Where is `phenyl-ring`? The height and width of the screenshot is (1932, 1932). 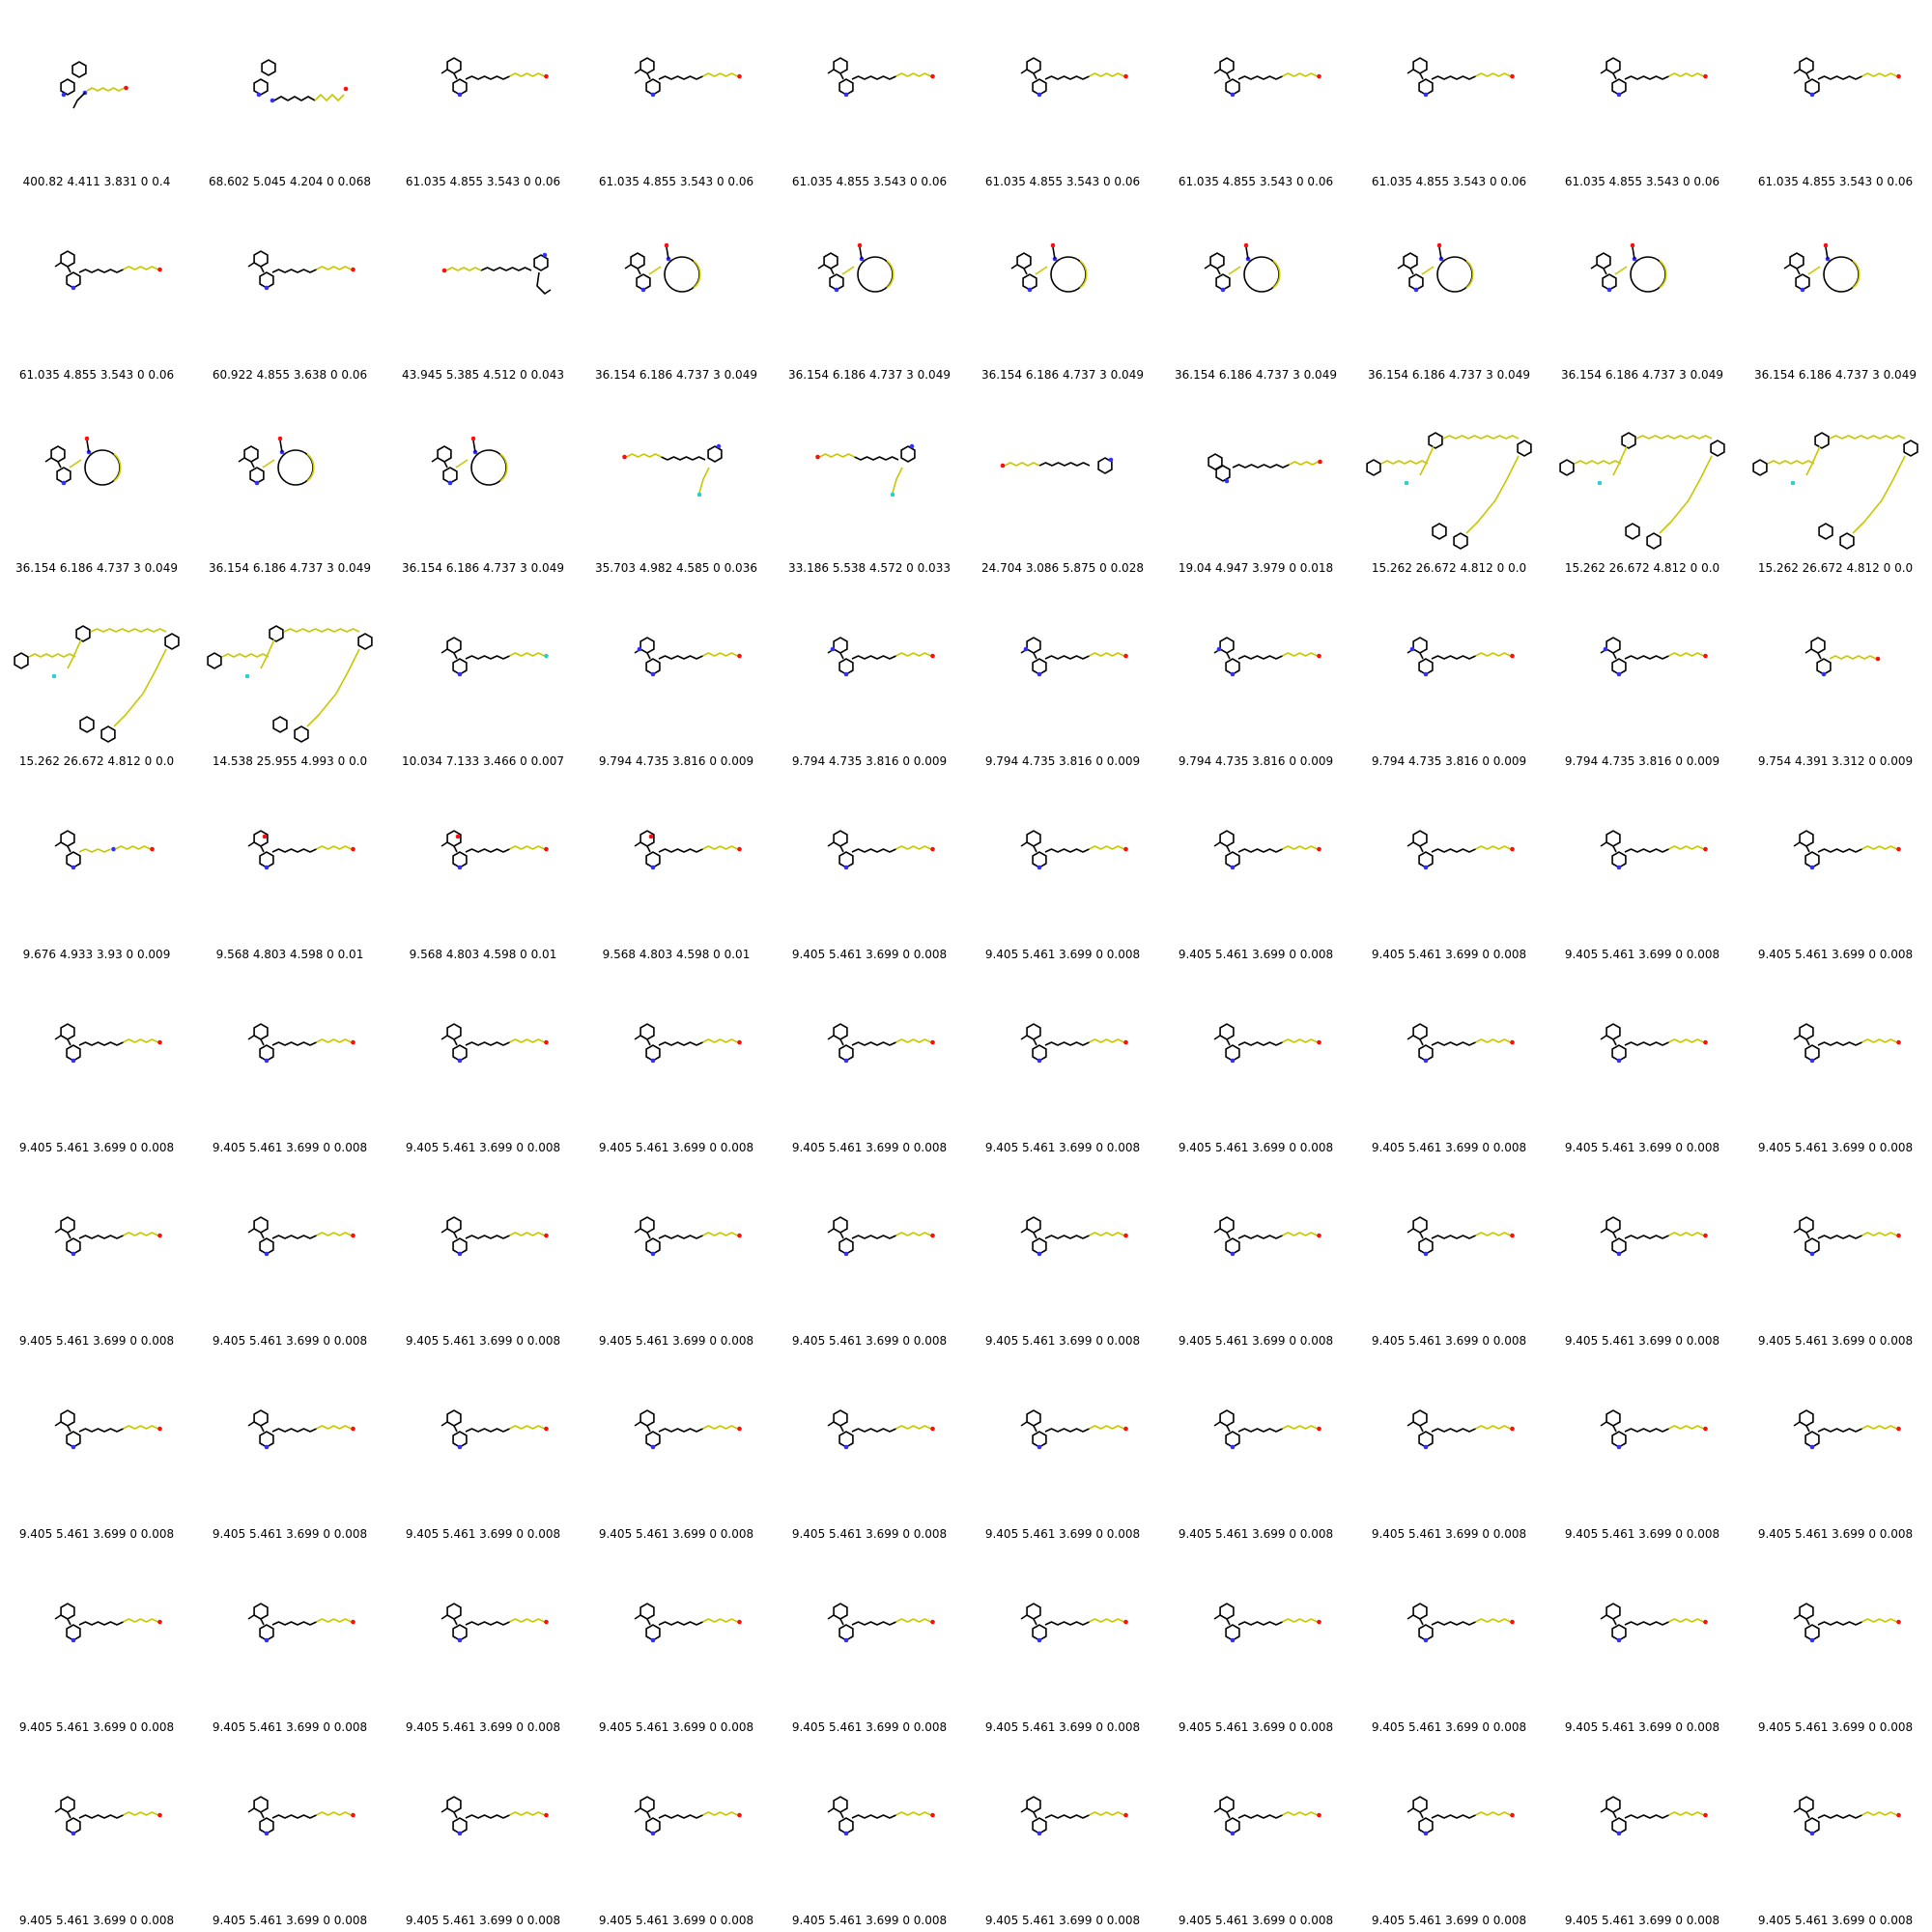
phenyl-ring is located at coordinates (79, 69).